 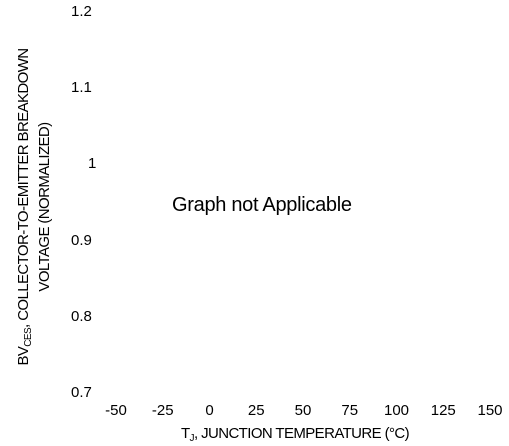 What do you see at coordinates (303, 410) in the screenshot?
I see `x-tick-label: 50` at bounding box center [303, 410].